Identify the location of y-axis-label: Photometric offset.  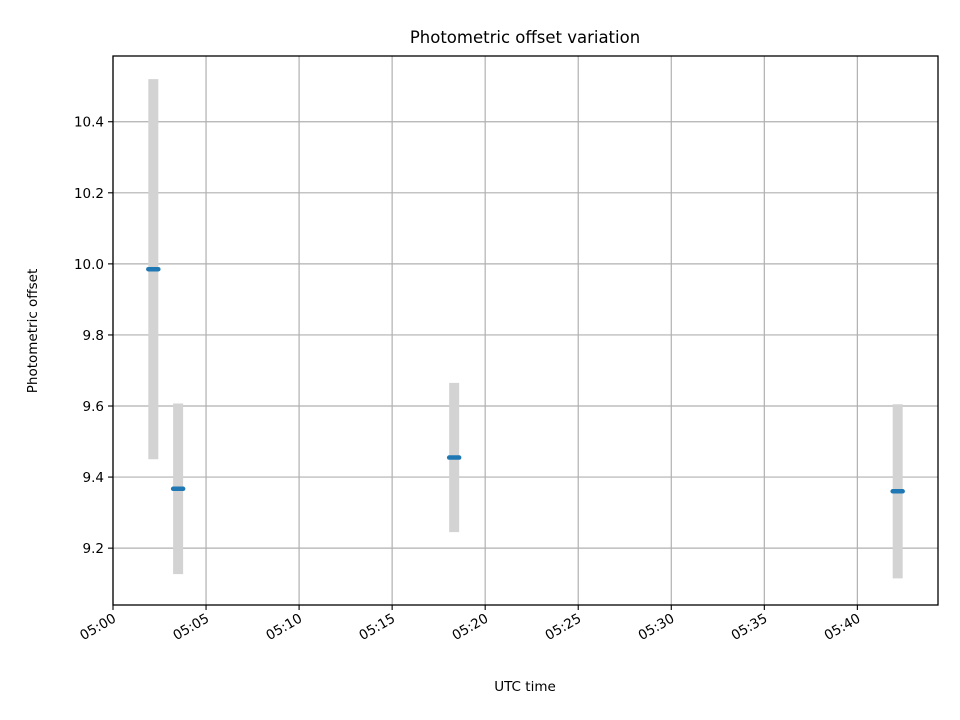
(33, 331).